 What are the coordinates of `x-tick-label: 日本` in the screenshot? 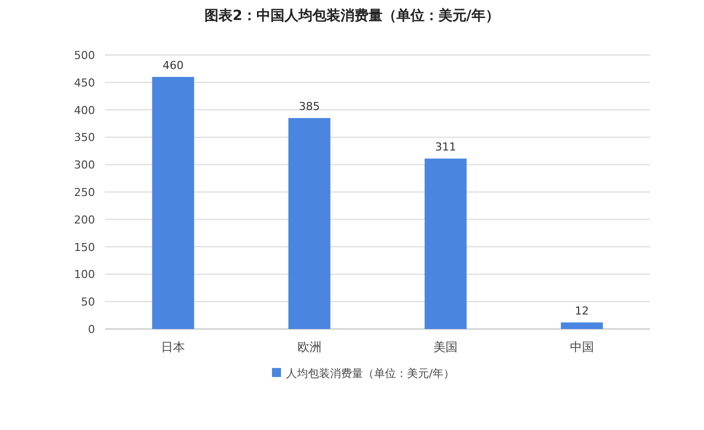 It's located at (173, 347).